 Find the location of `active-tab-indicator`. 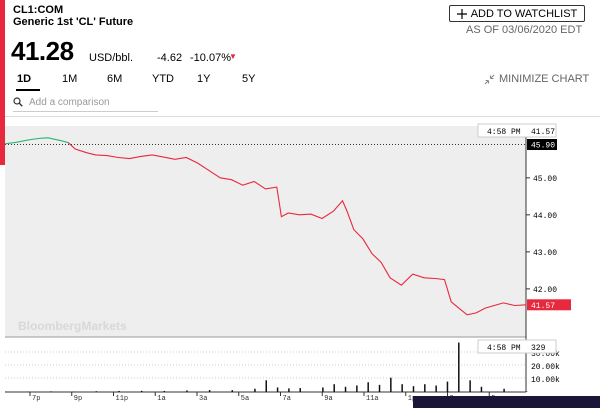

active-tab-indicator is located at coordinates (28, 90).